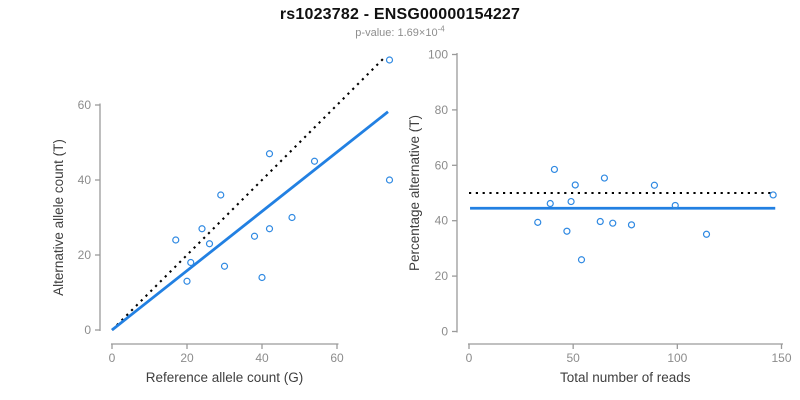 The height and width of the screenshot is (400, 800). Describe the element at coordinates (441, 29) in the screenshot. I see `p-value-exponent: -4` at that location.